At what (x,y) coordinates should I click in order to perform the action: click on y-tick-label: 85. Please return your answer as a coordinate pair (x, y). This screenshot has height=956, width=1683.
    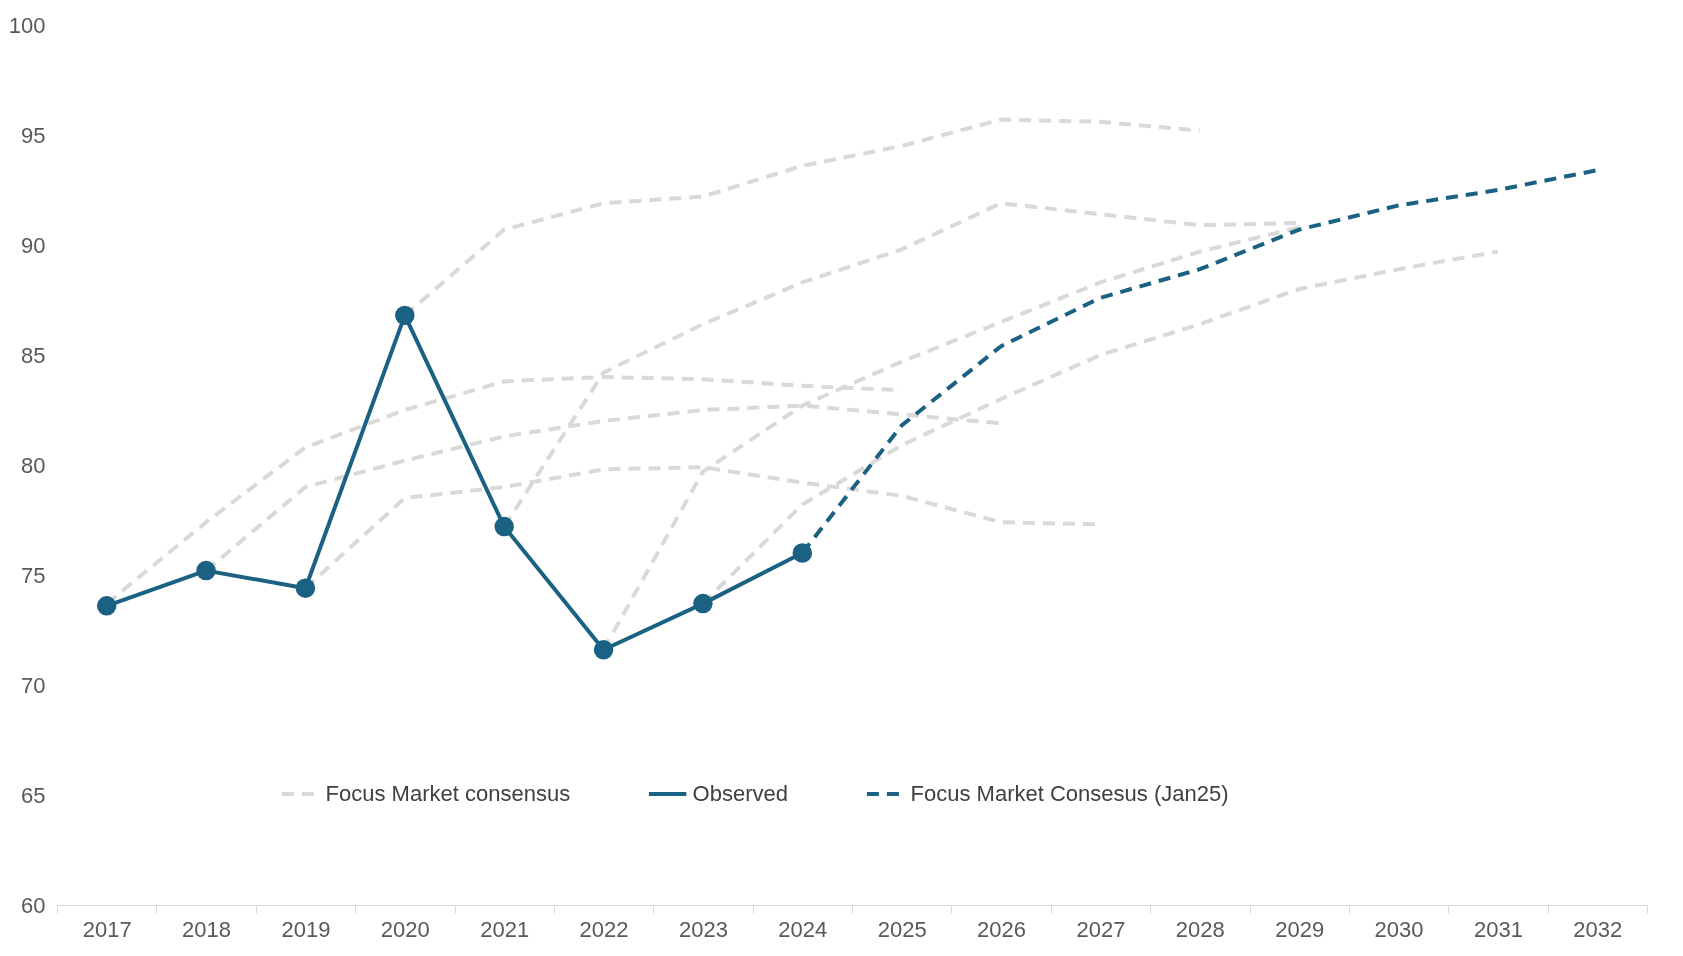
    Looking at the image, I should click on (33, 355).